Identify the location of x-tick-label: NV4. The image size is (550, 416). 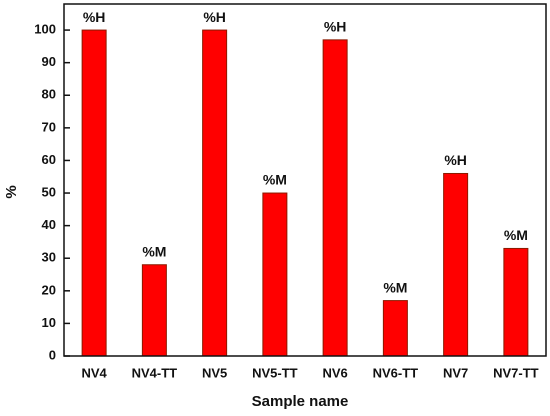
(94, 372).